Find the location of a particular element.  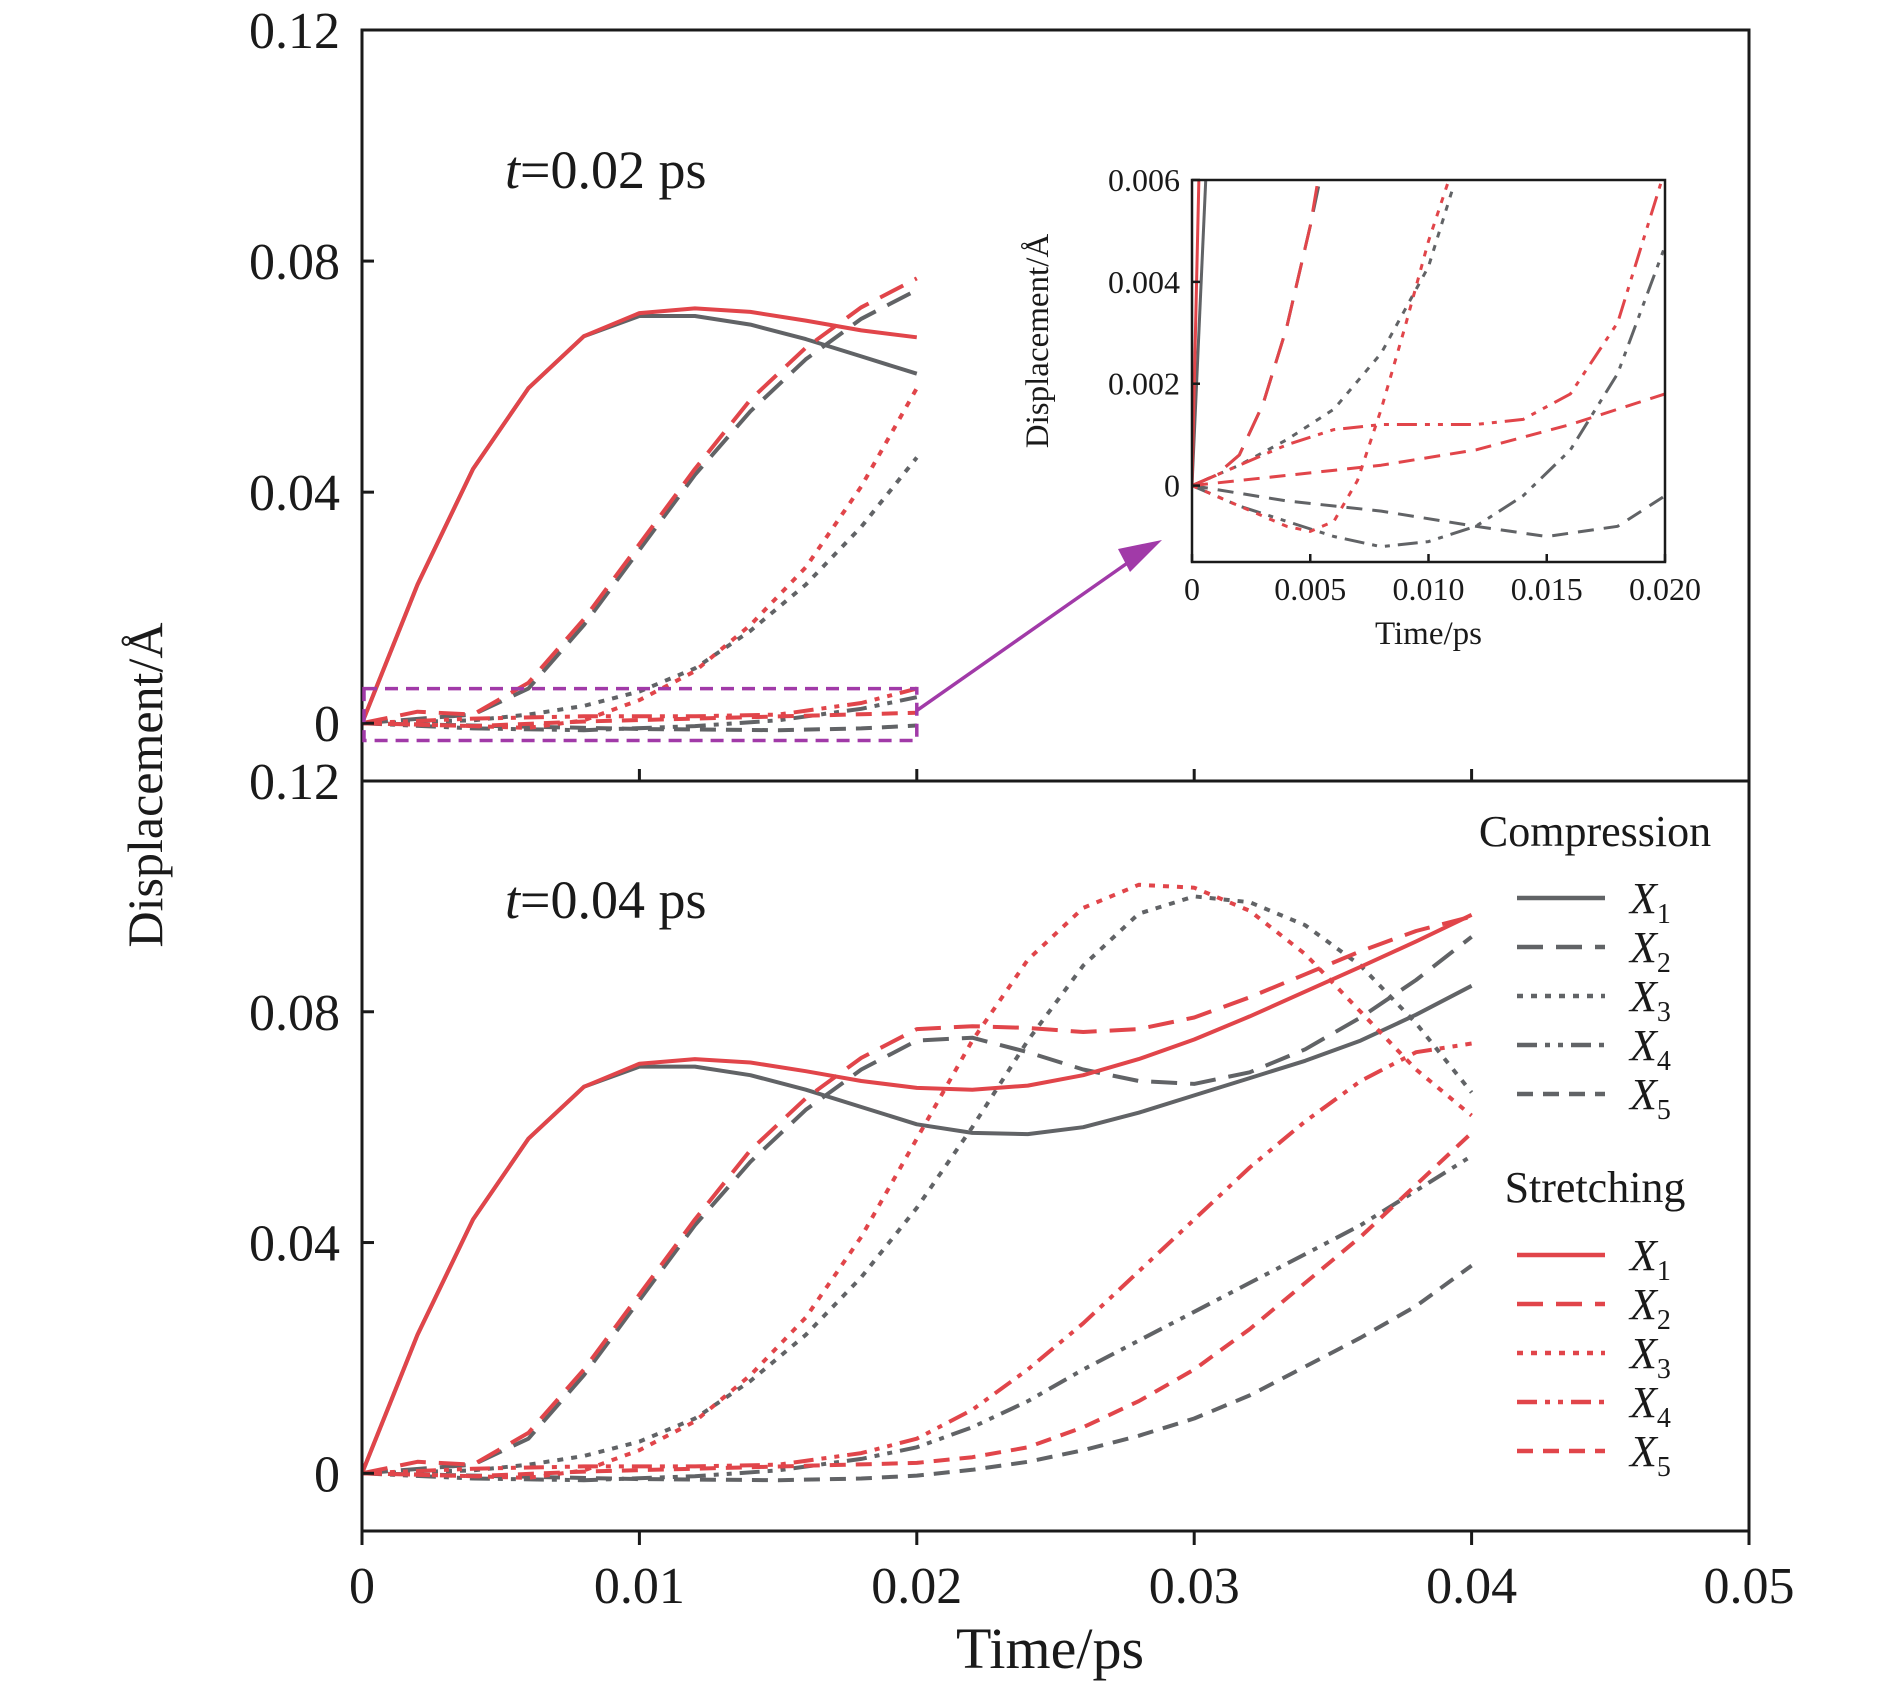

top-series-stretching-x4 is located at coordinates (640, 706).